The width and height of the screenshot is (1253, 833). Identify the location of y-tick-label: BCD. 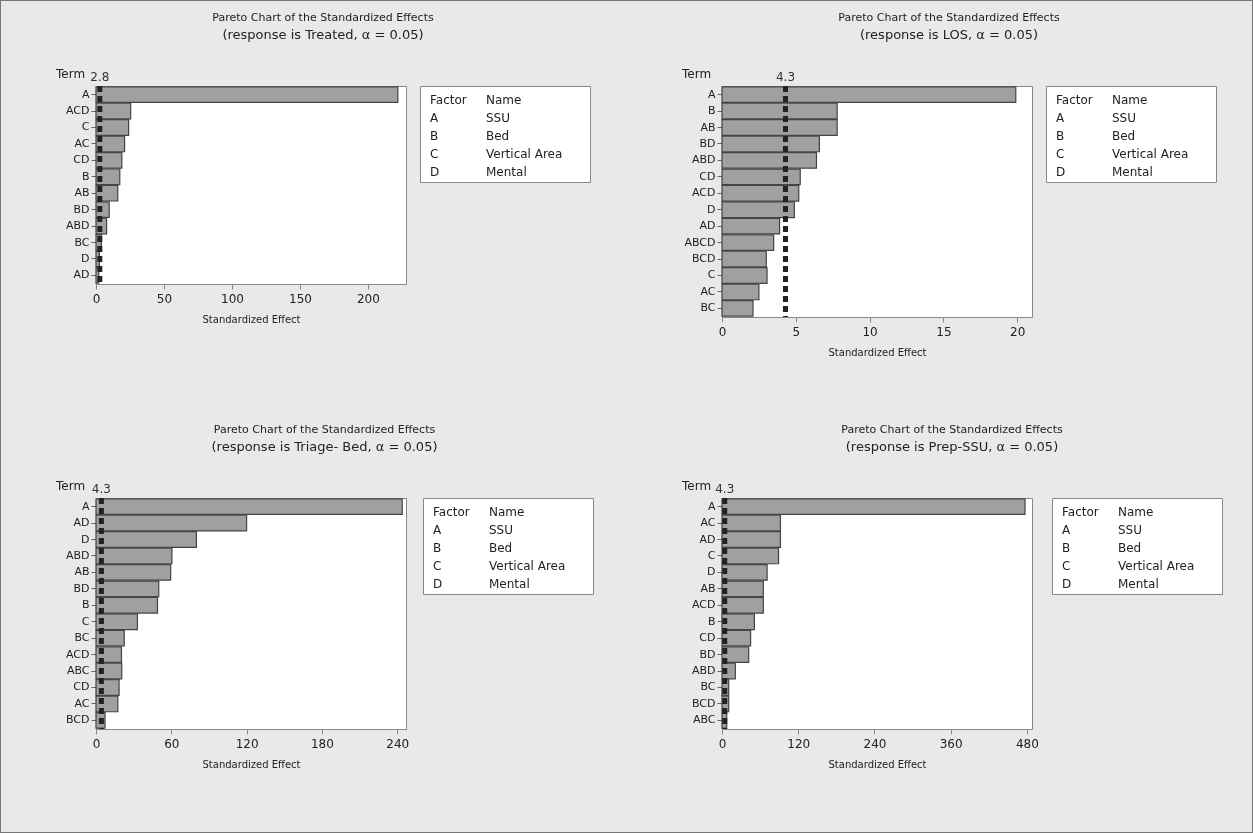
(703, 703).